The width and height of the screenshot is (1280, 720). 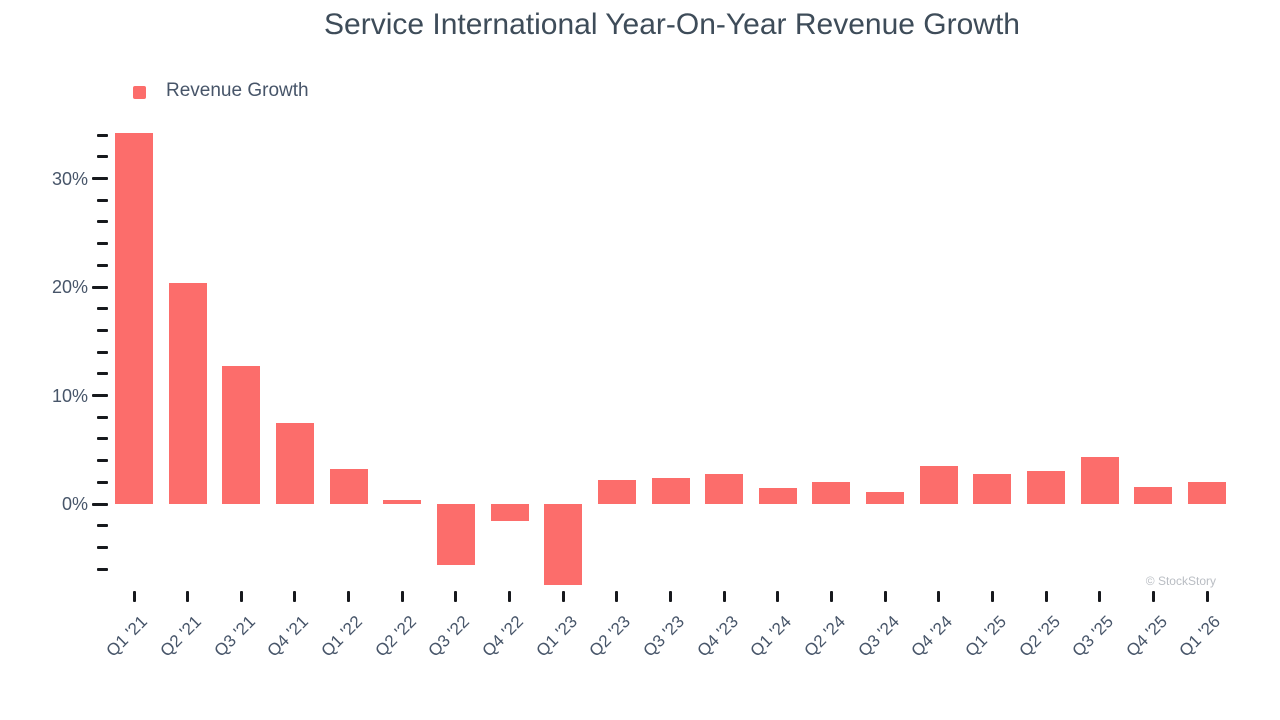 What do you see at coordinates (610, 636) in the screenshot?
I see `x-tick-label: Q2 '23` at bounding box center [610, 636].